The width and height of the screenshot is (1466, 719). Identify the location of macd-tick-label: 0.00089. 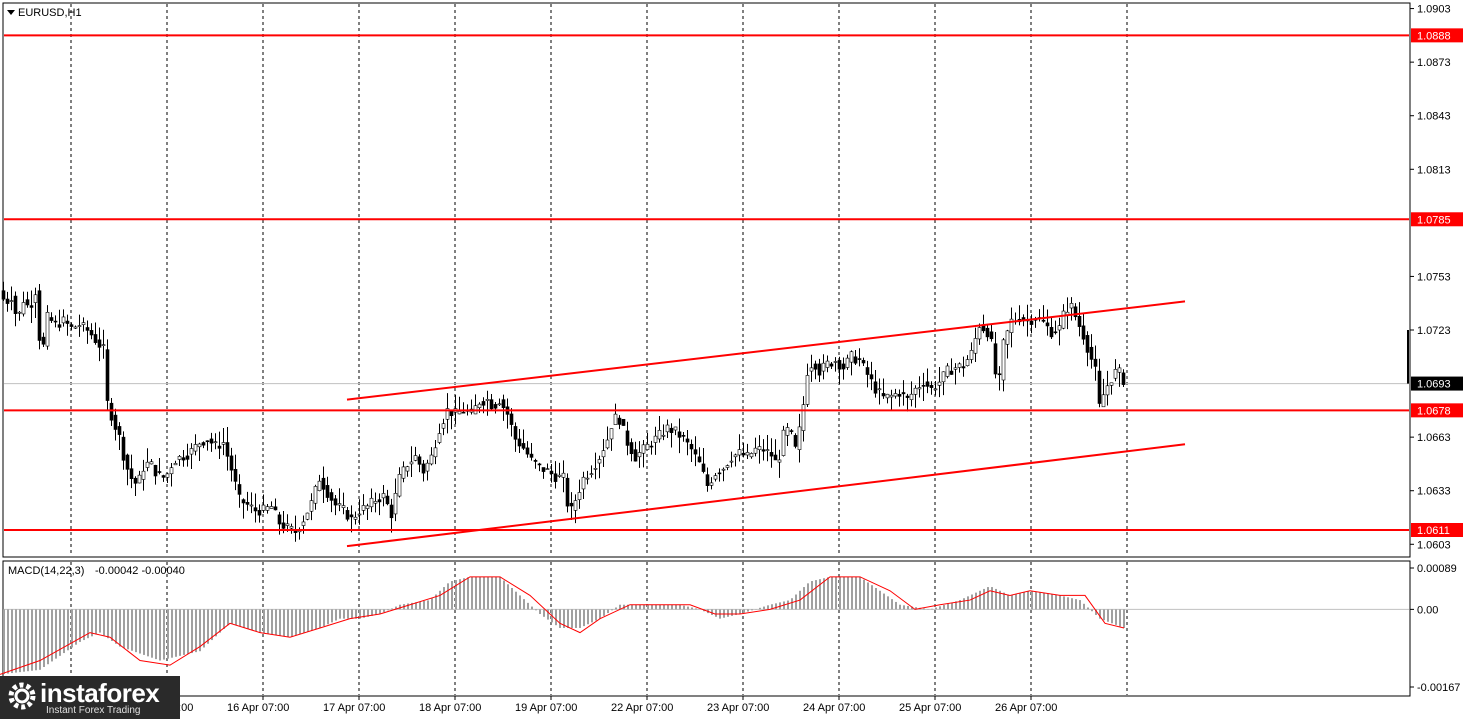
(1437, 569).